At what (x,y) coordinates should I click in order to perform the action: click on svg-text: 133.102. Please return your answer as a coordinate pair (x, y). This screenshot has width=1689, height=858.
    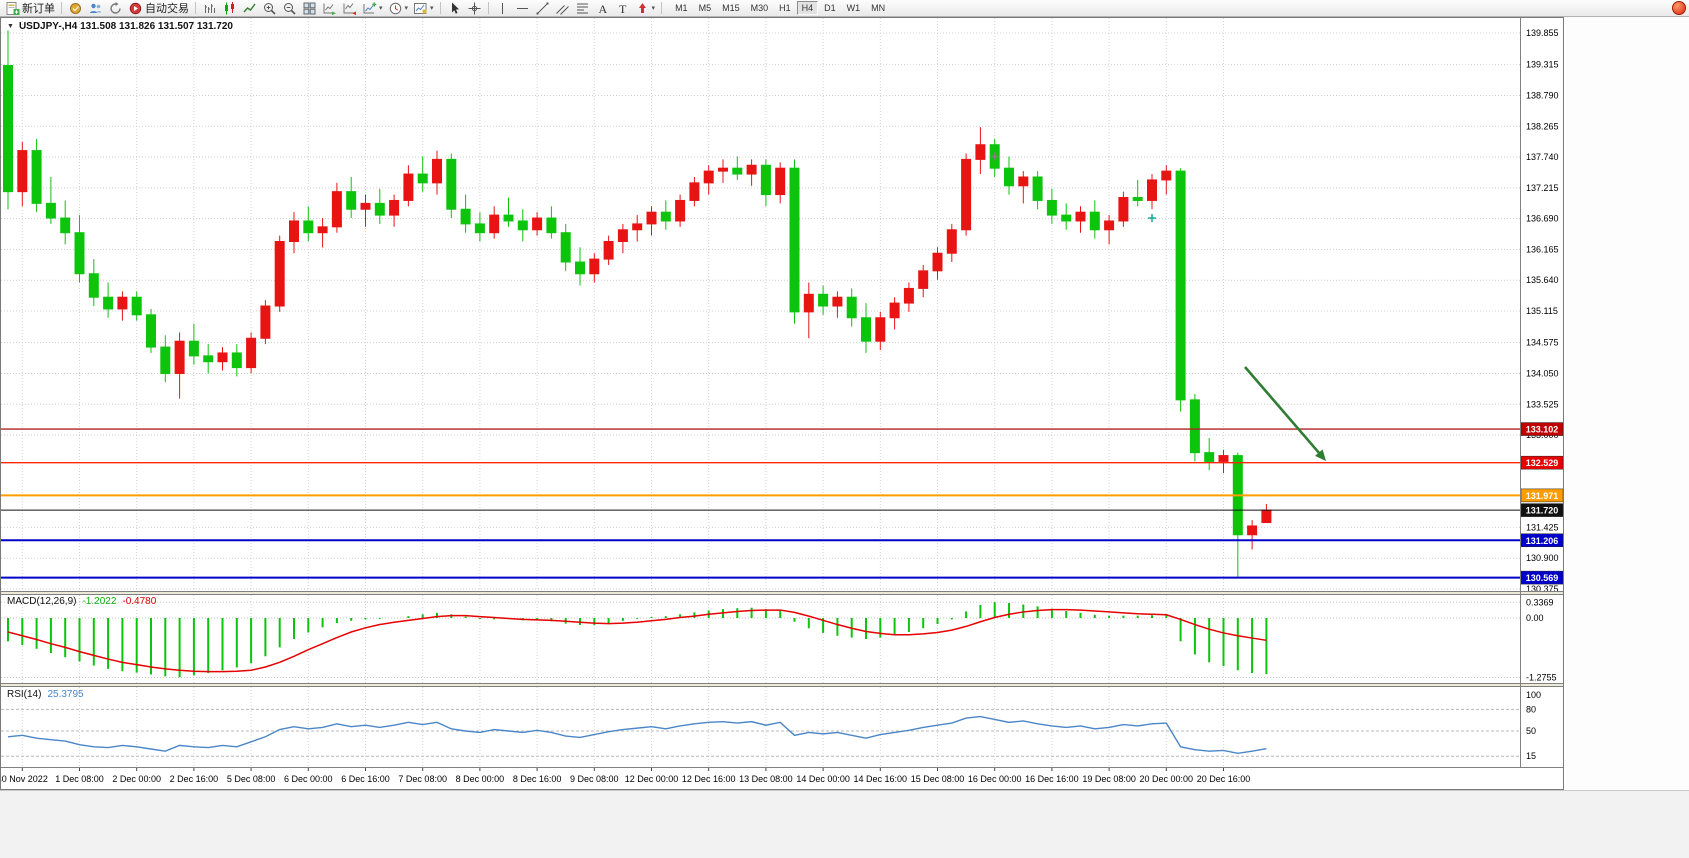
    Looking at the image, I should click on (1542, 430).